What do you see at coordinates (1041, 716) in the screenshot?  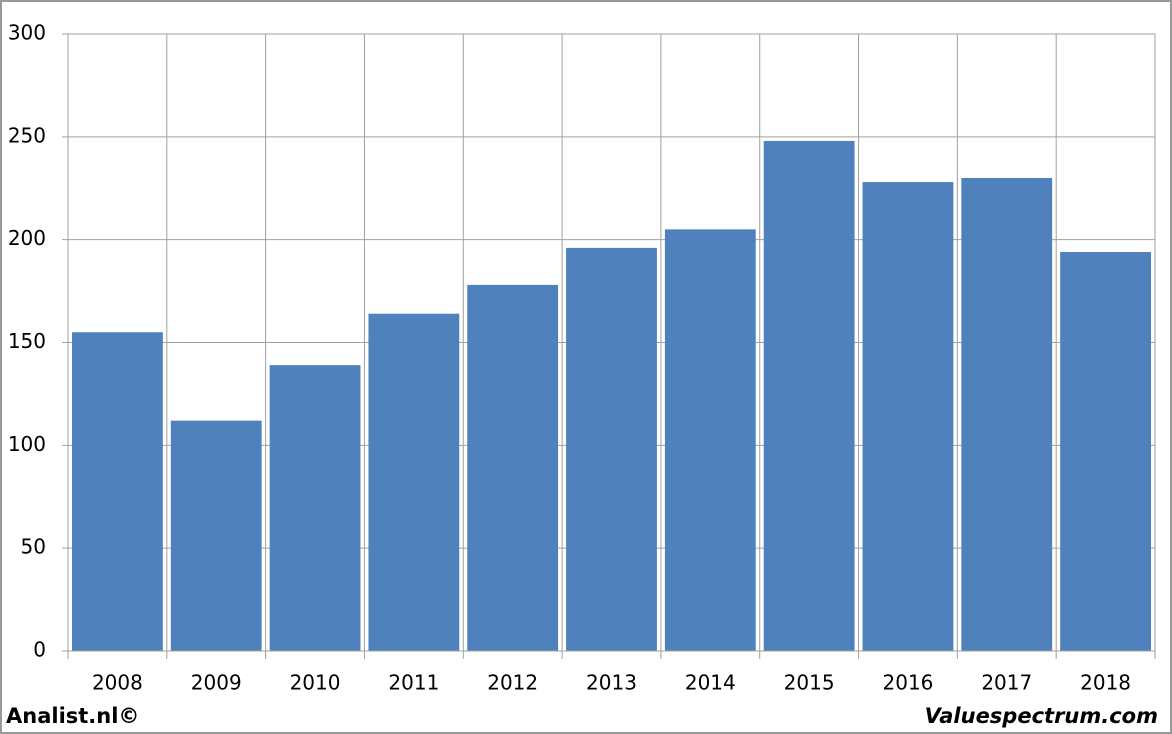 I see `footer-right: Valuespectrum.com` at bounding box center [1041, 716].